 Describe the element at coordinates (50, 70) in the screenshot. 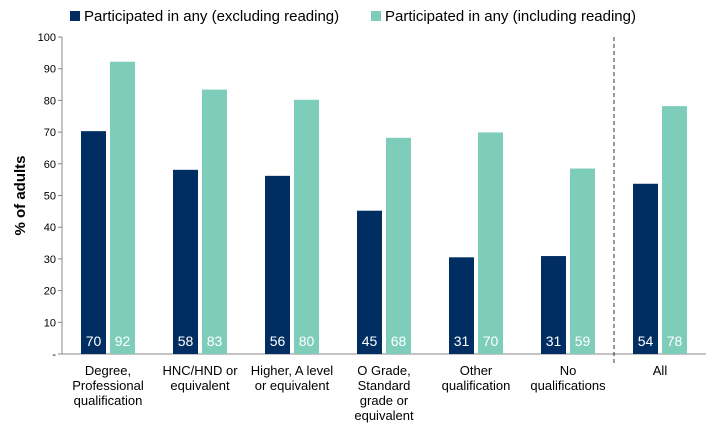

I see `y-tick-label: 90` at that location.